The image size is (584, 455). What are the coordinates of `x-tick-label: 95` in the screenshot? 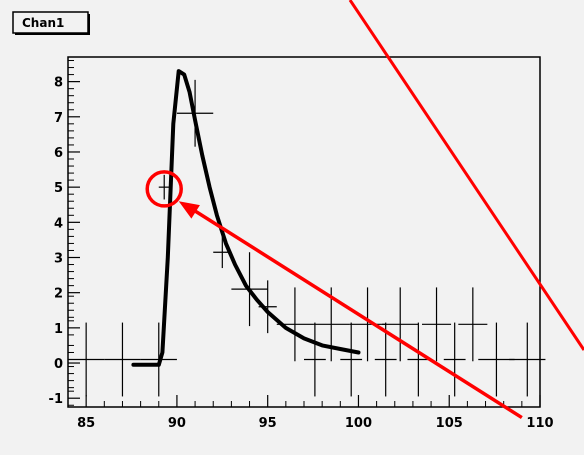 It's located at (268, 423).